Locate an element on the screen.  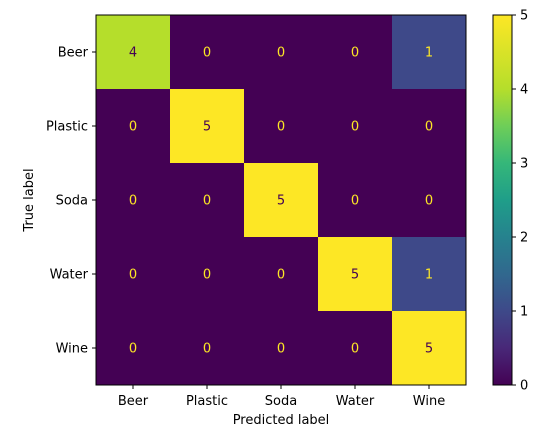
y-axis: Beer Plastic Soda Water Wine is located at coordinates (71, 201).